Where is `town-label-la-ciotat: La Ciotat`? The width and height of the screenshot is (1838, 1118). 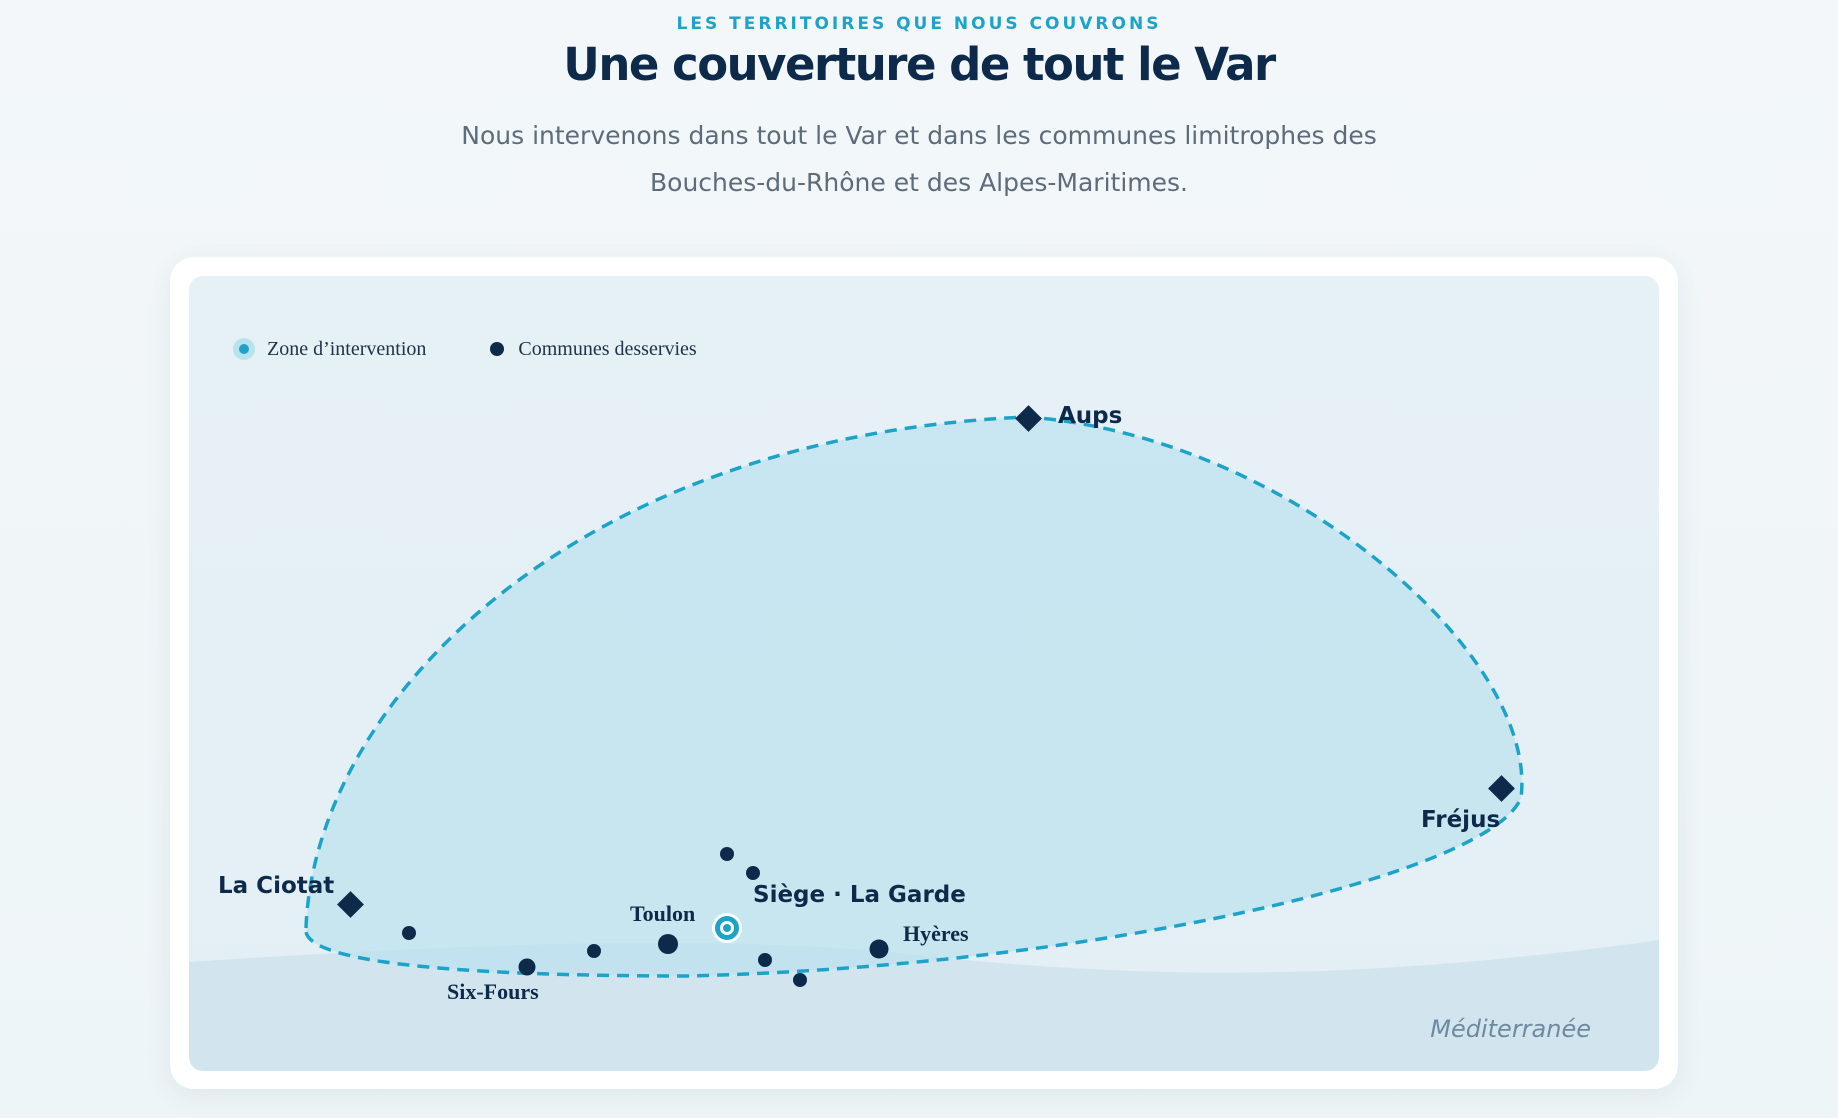
town-label-la-ciotat: La Ciotat is located at coordinates (276, 886).